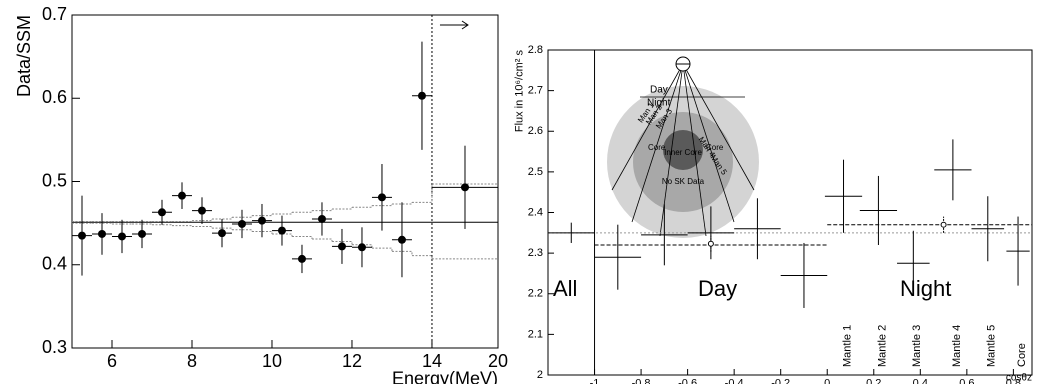 The width and height of the screenshot is (1037, 384). What do you see at coordinates (535, 131) in the screenshot?
I see `y-tick-label: 2.6` at bounding box center [535, 131].